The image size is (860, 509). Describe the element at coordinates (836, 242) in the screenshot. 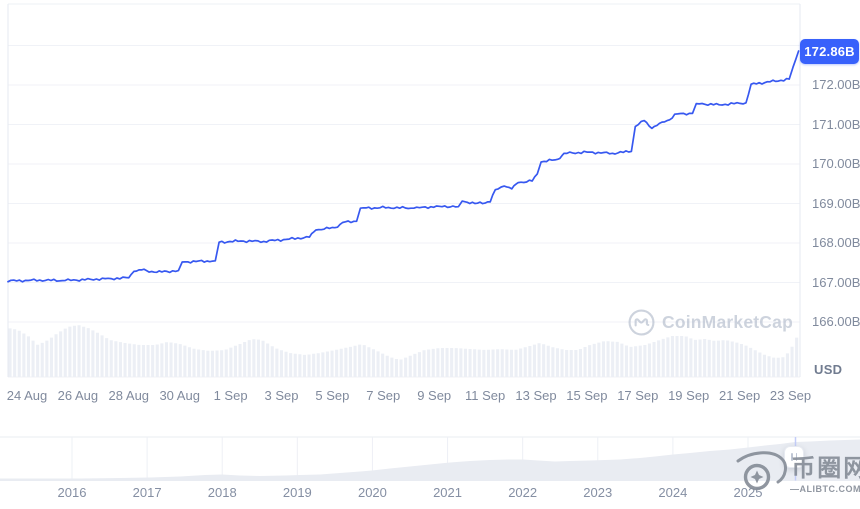

I see `y-axis-tick: 168.00B` at that location.